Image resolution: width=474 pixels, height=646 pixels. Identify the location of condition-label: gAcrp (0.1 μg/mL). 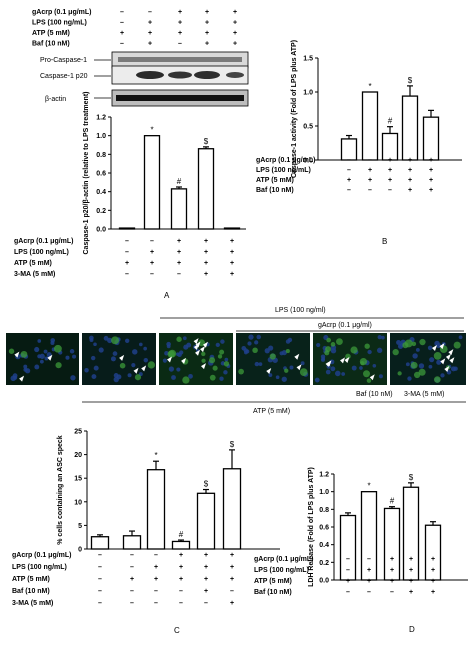
(284, 559).